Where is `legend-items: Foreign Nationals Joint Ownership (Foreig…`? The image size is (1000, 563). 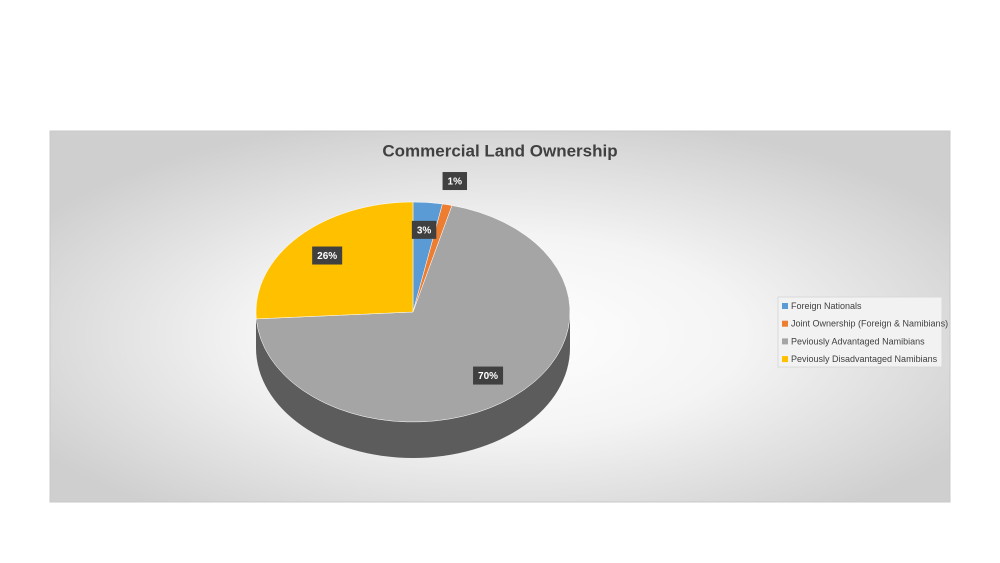 legend-items: Foreign Nationals Joint Ownership (Foreig… is located at coordinates (865, 332).